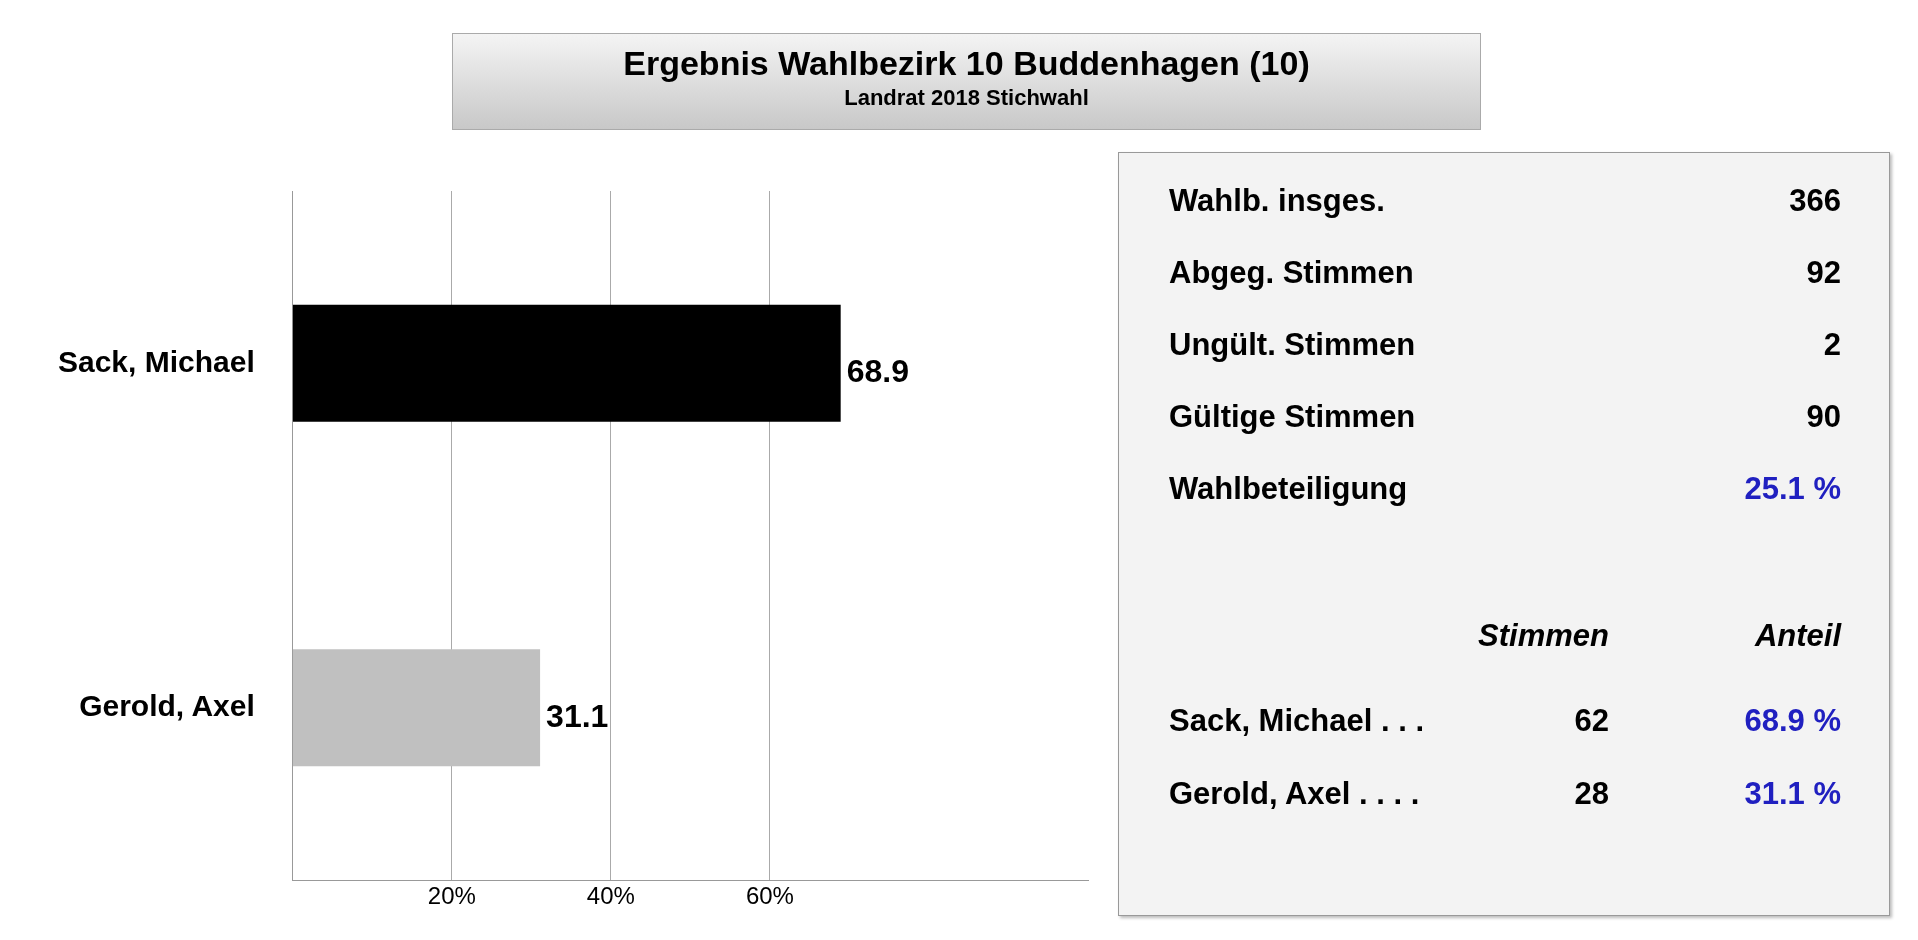  What do you see at coordinates (1792, 721) in the screenshot?
I see `text: 68.9 %` at bounding box center [1792, 721].